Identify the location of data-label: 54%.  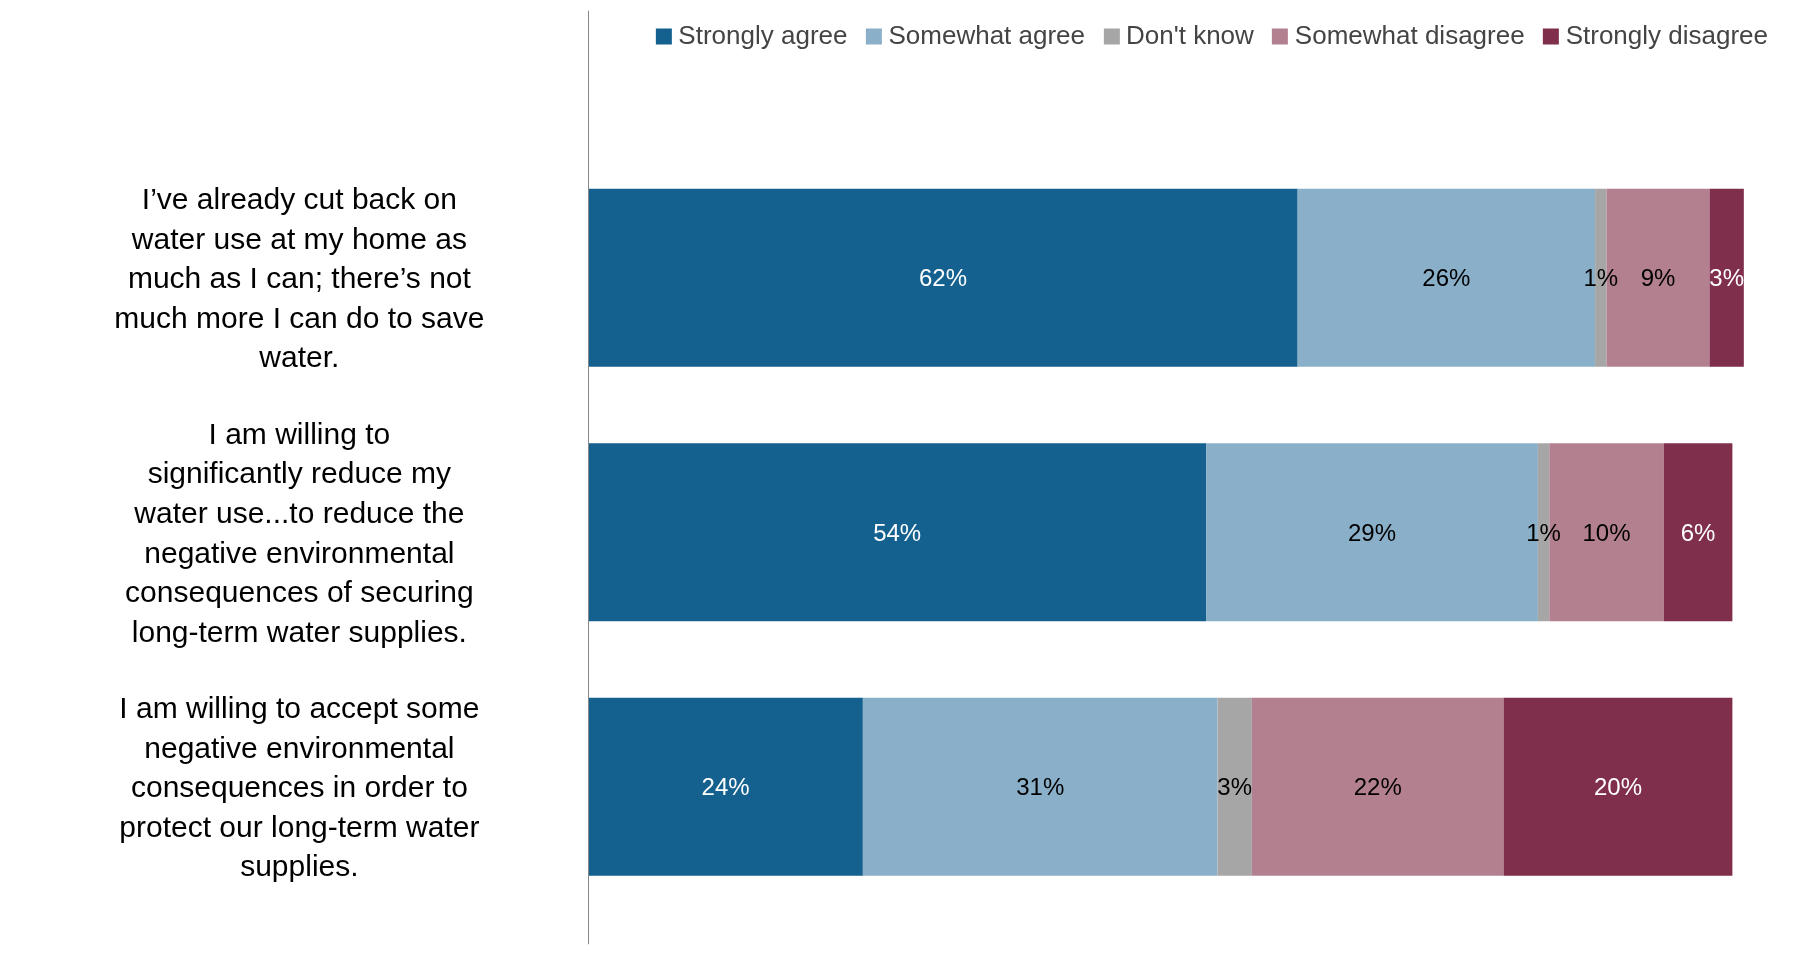
(897, 532).